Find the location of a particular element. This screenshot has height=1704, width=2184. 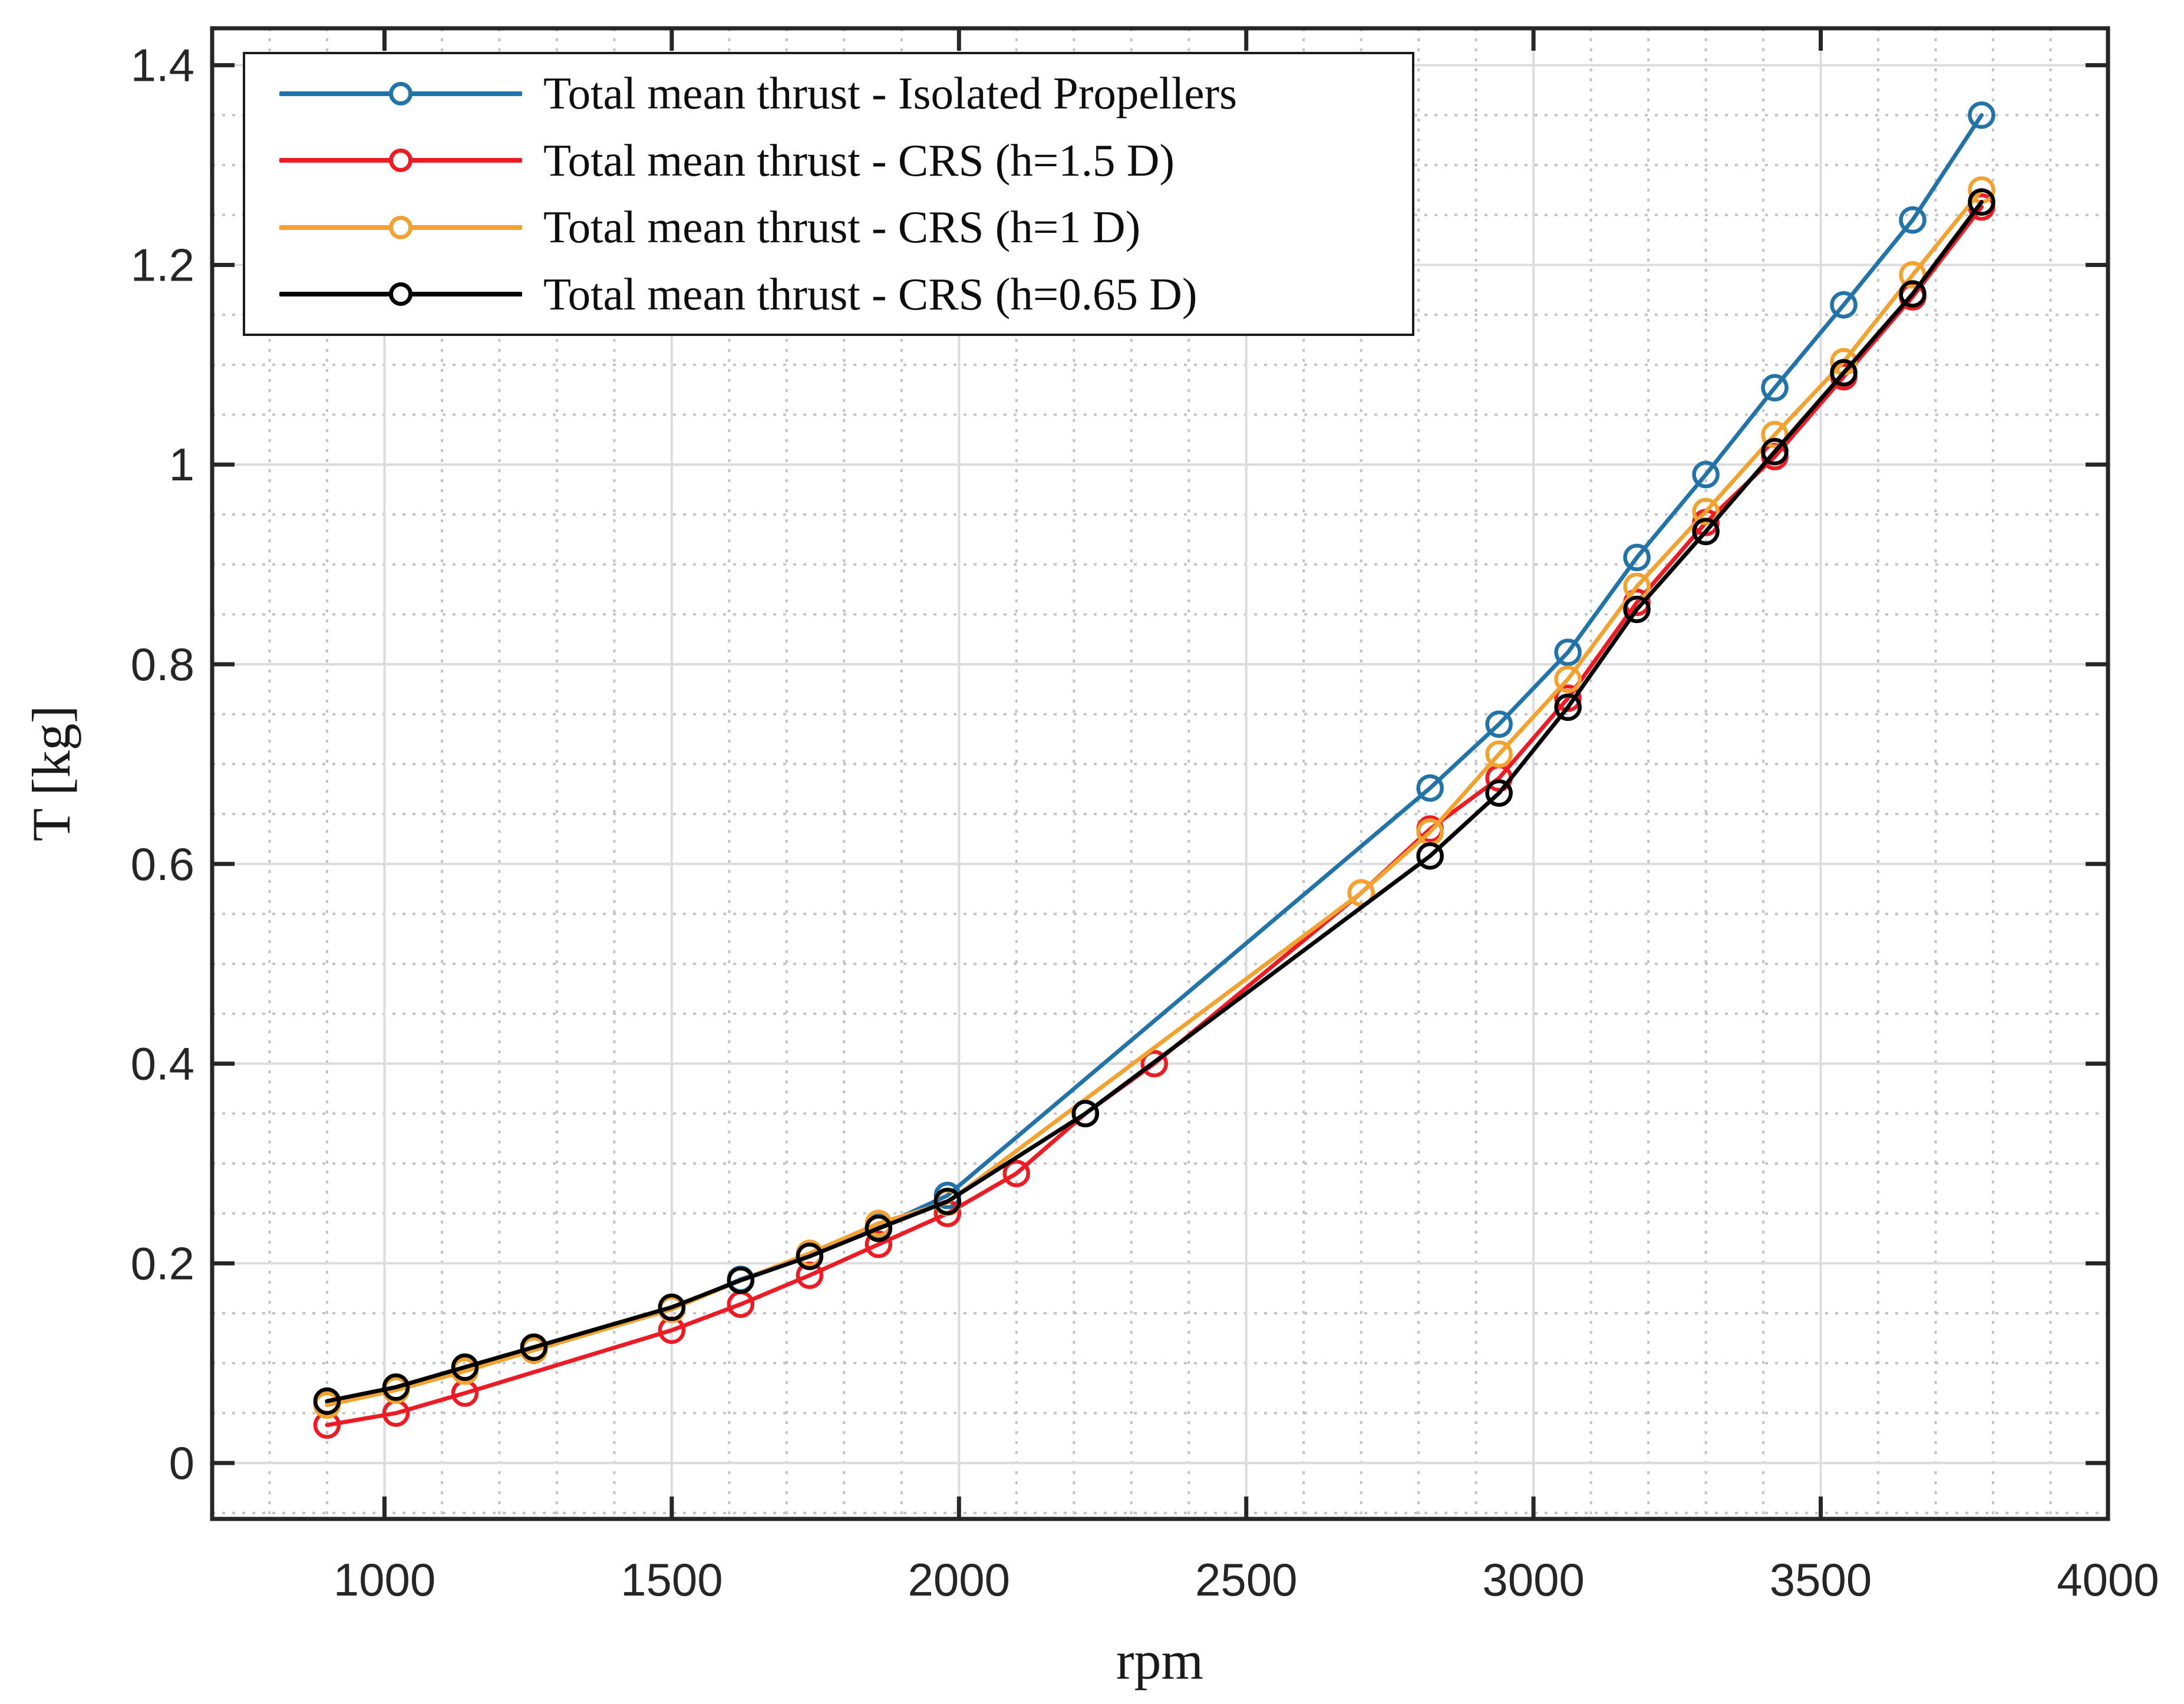

y-tick-label: 0.8 is located at coordinates (162, 664).